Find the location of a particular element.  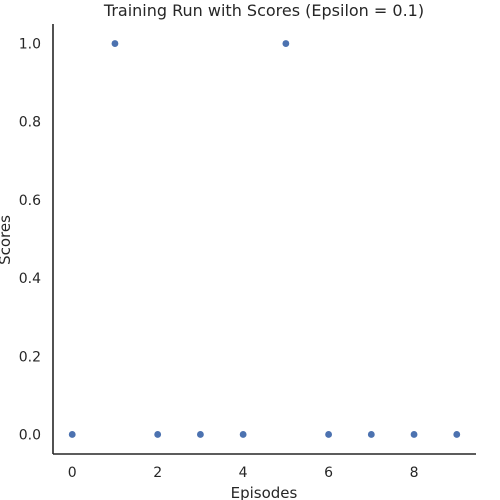

y-axis-ticks: 0.0 0.2 0.4 0.6 0.8 1.0 is located at coordinates (30, 240).